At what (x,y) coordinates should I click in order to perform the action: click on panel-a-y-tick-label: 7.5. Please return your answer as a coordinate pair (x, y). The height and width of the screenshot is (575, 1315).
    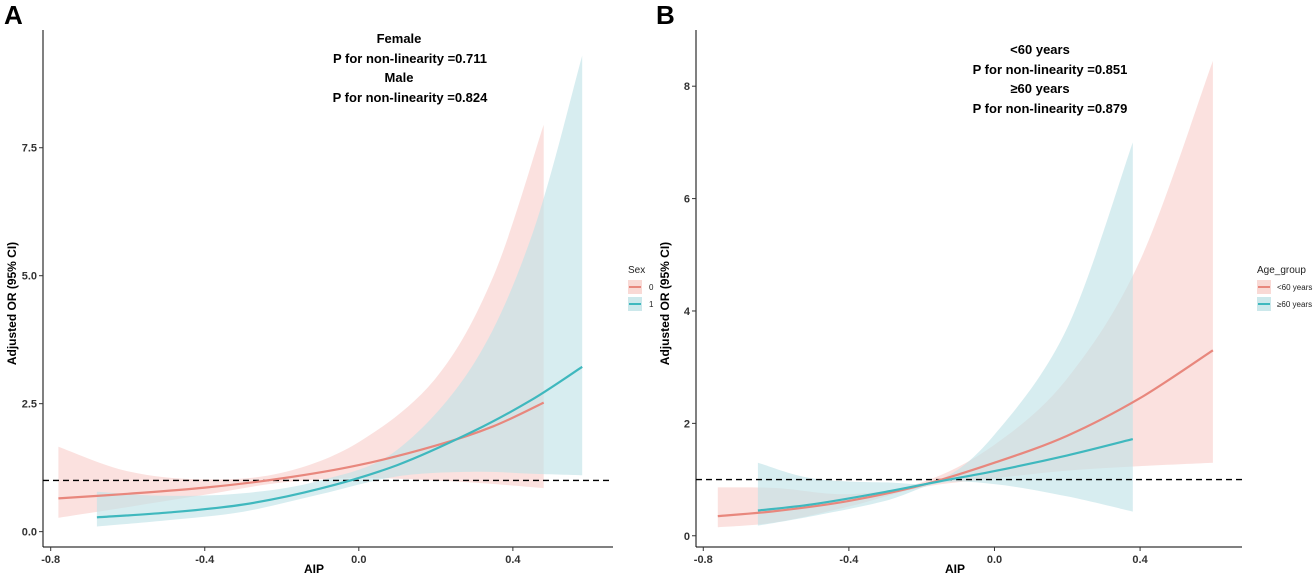
    Looking at the image, I should click on (29, 149).